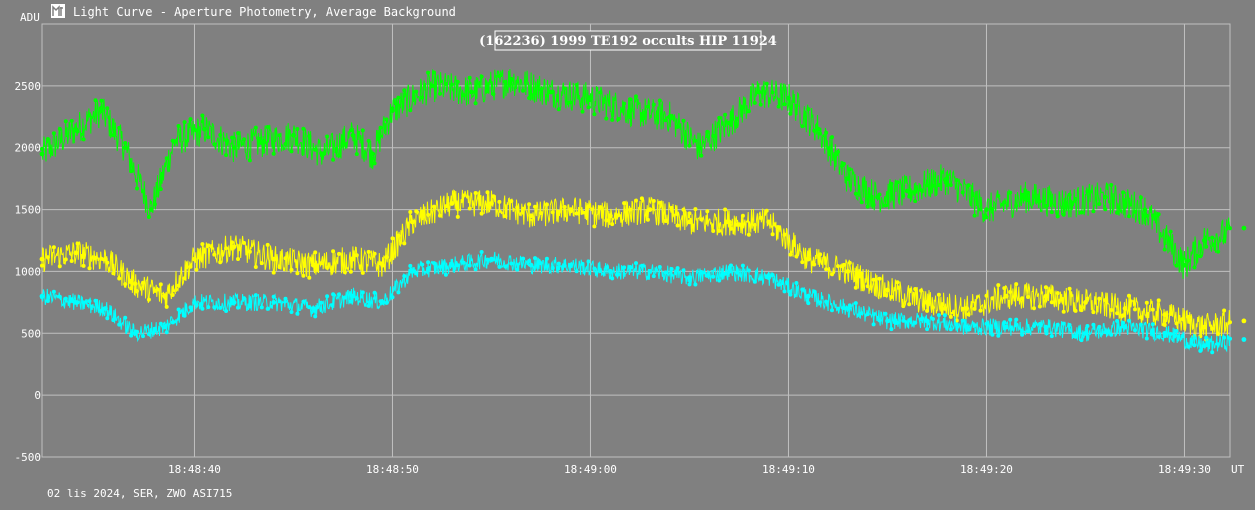  What do you see at coordinates (590, 469) in the screenshot?
I see `x-tick-label: 18:49:00` at bounding box center [590, 469].